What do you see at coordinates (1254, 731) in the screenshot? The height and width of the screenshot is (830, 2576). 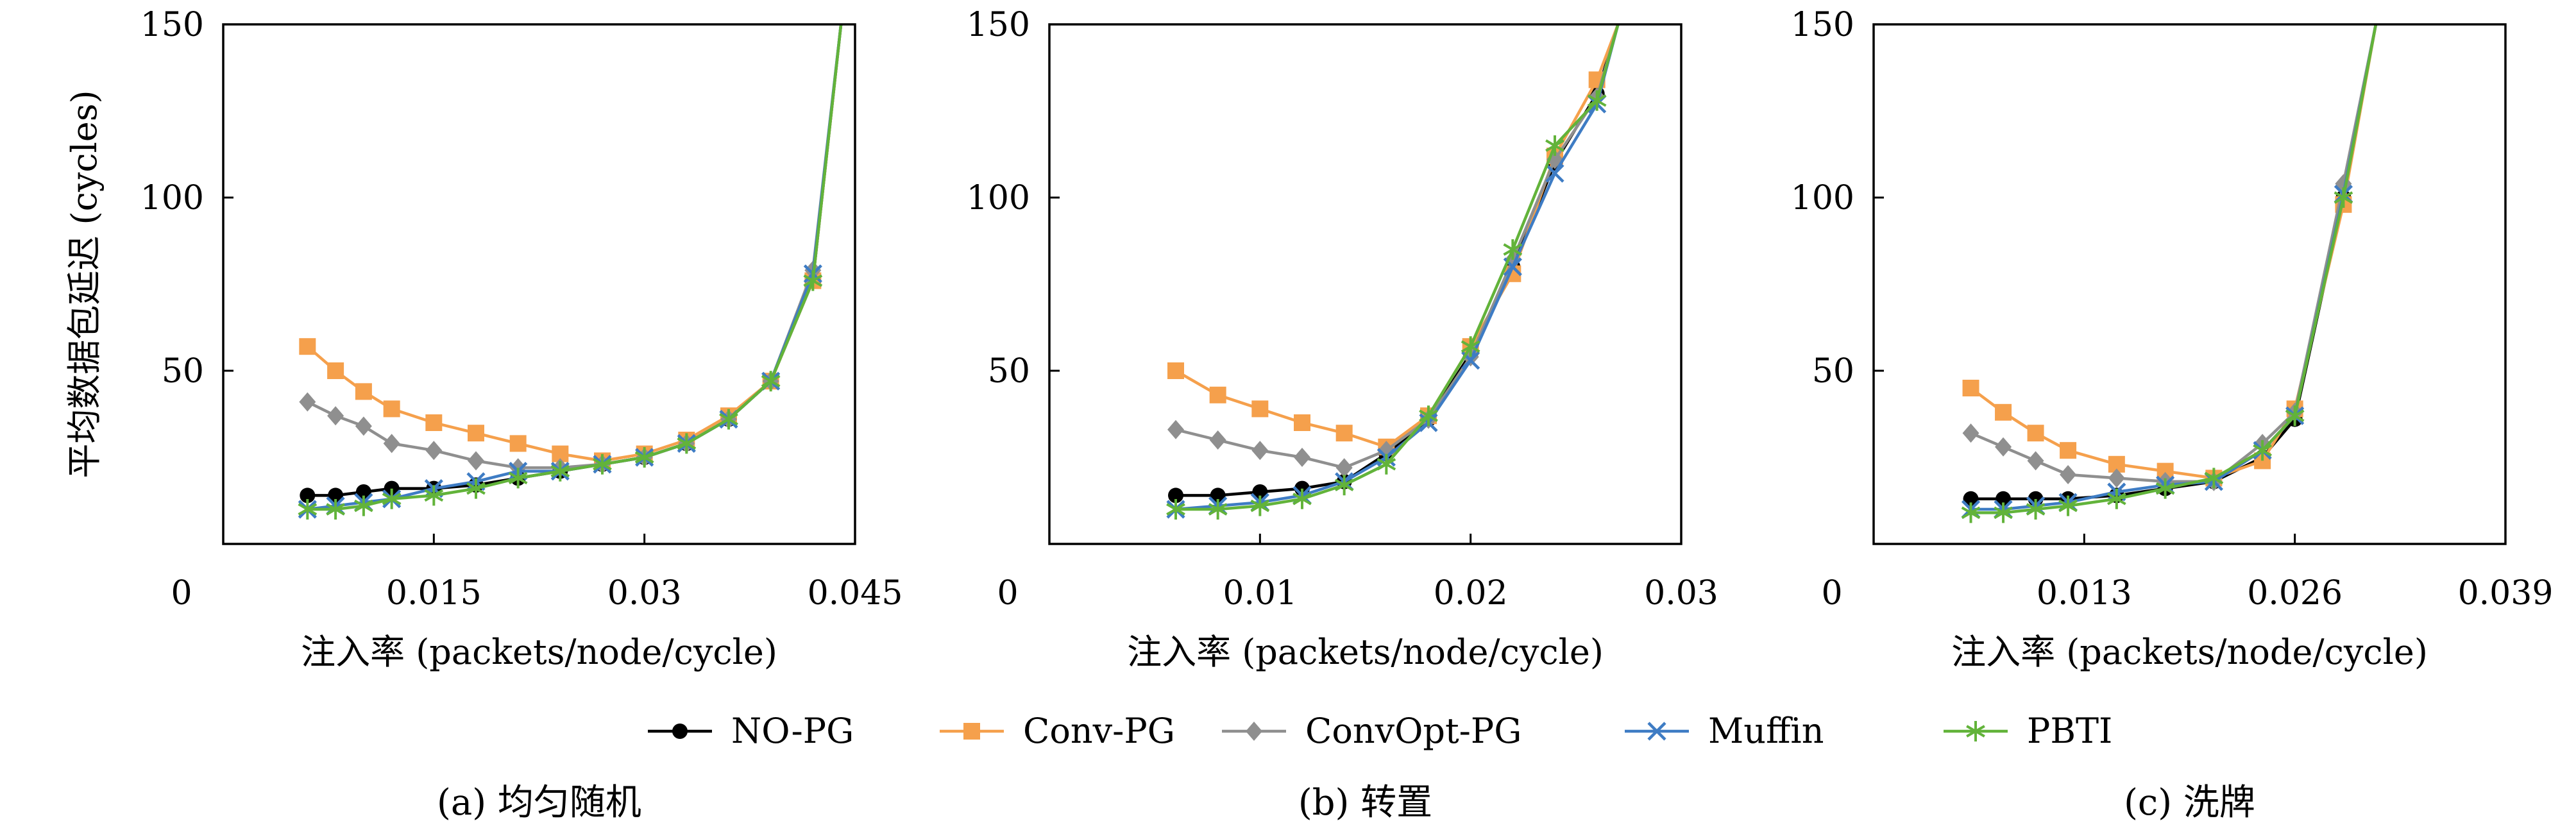 I see `legend-marker-convopt-pg` at bounding box center [1254, 731].